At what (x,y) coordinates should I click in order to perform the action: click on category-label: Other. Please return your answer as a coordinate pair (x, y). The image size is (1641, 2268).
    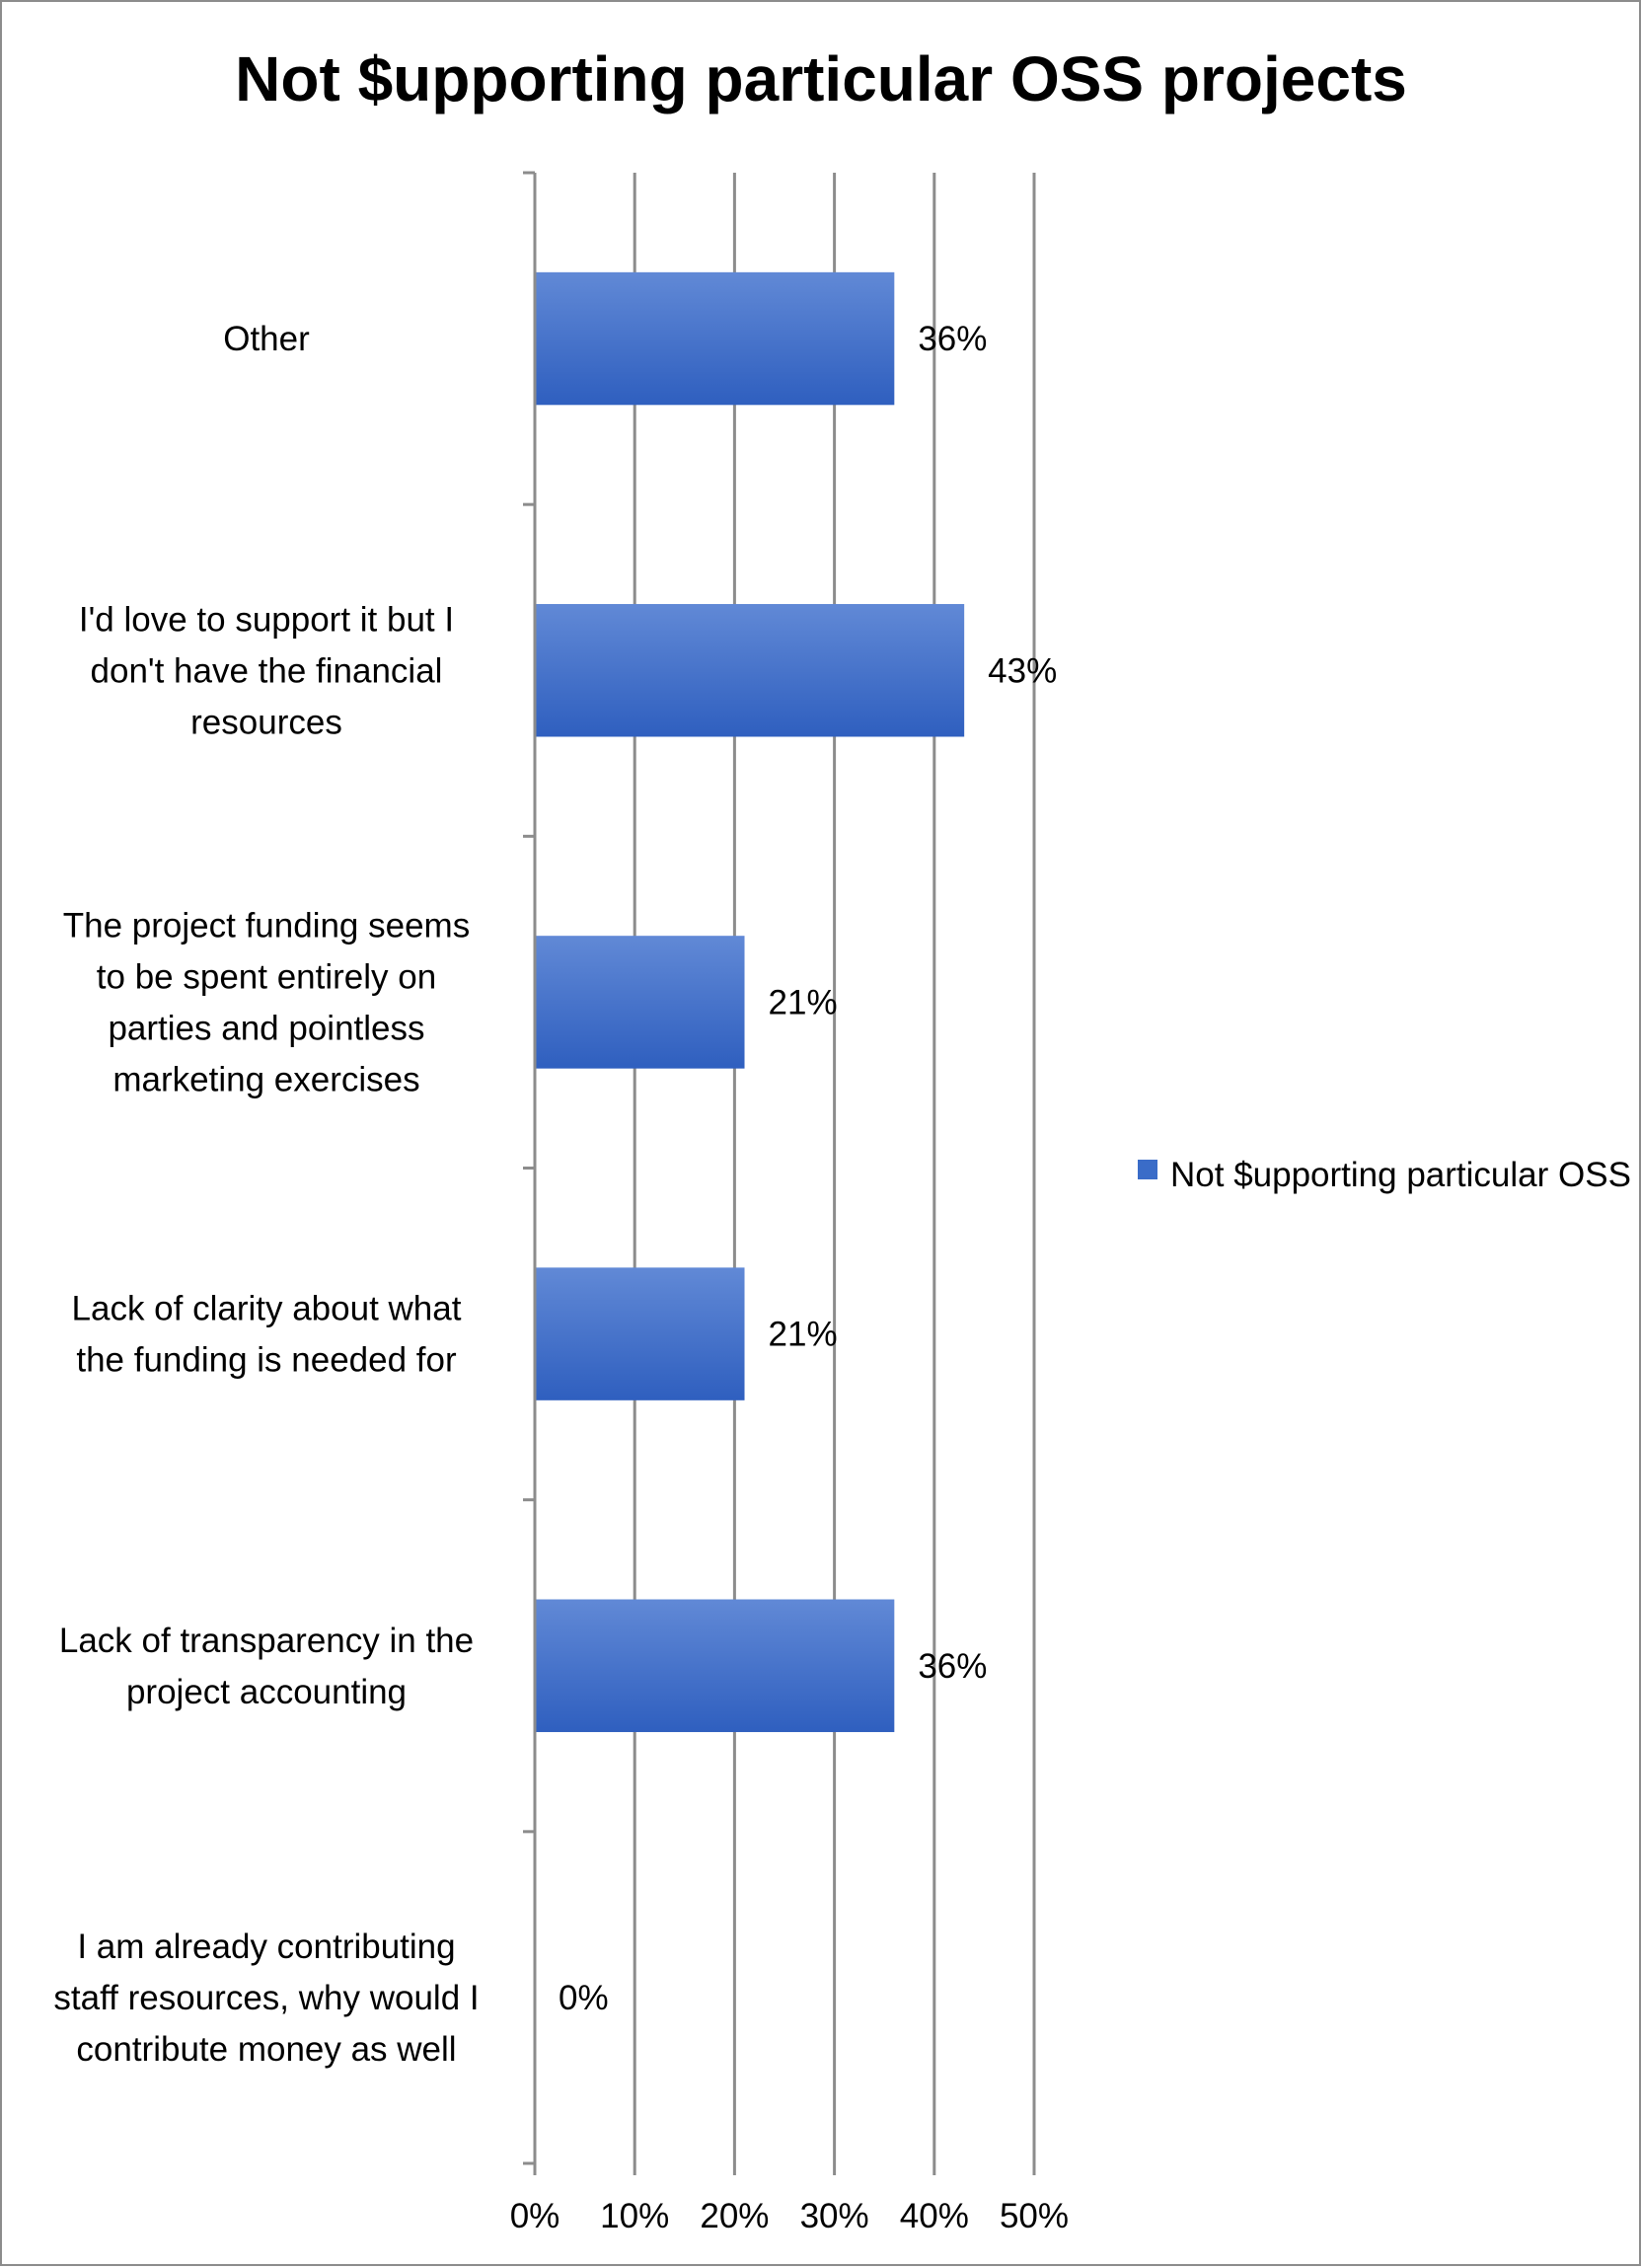
    Looking at the image, I should click on (266, 339).